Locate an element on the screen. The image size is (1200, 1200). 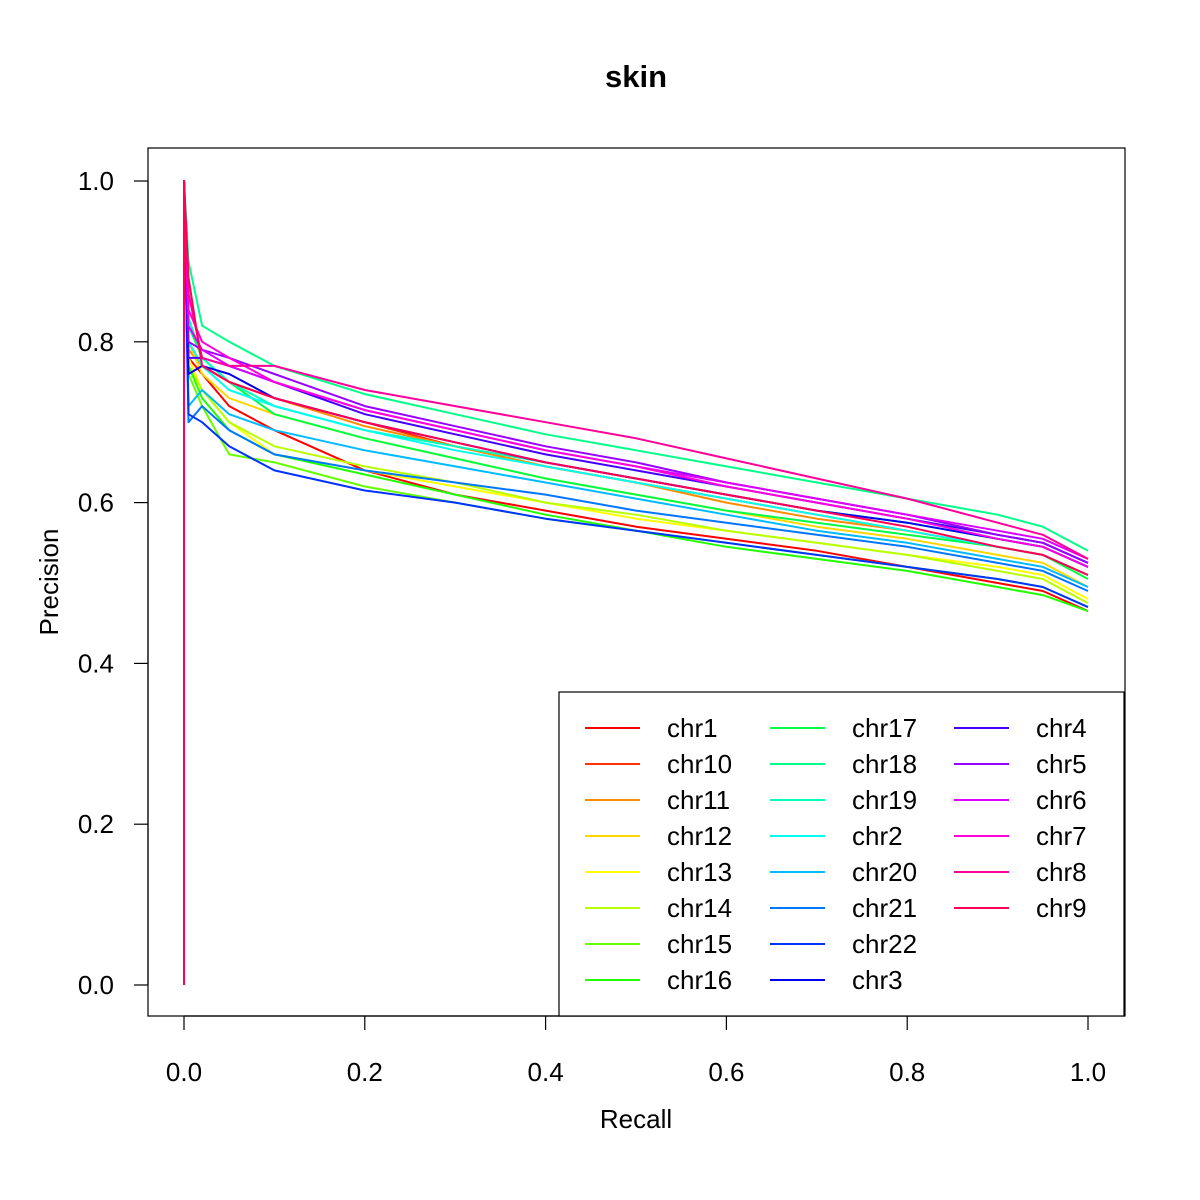
y-tick-label: 0.8 is located at coordinates (96, 342).